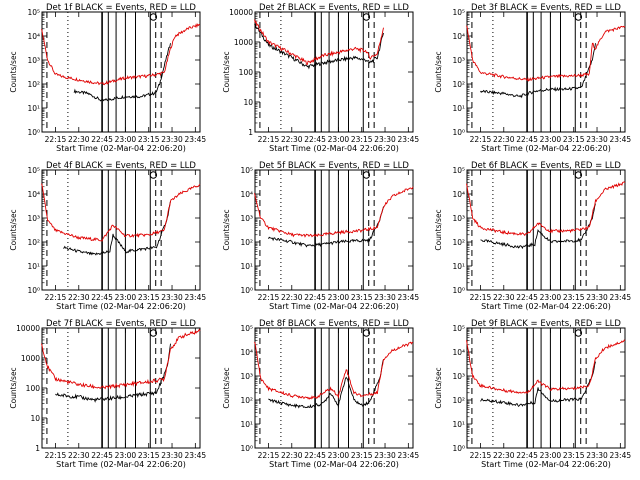 This screenshot has width=640, height=480. I want to click on panel-title: Det 1f BLACK = Events, RED = LLD, so click(121, 8).